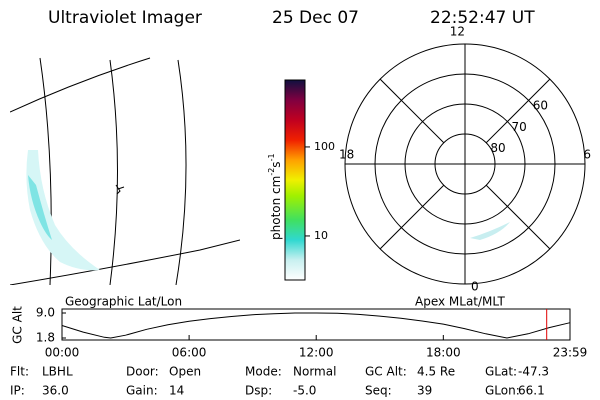 The image size is (600, 400). Describe the element at coordinates (176, 391) in the screenshot. I see `info-value: 14` at that location.